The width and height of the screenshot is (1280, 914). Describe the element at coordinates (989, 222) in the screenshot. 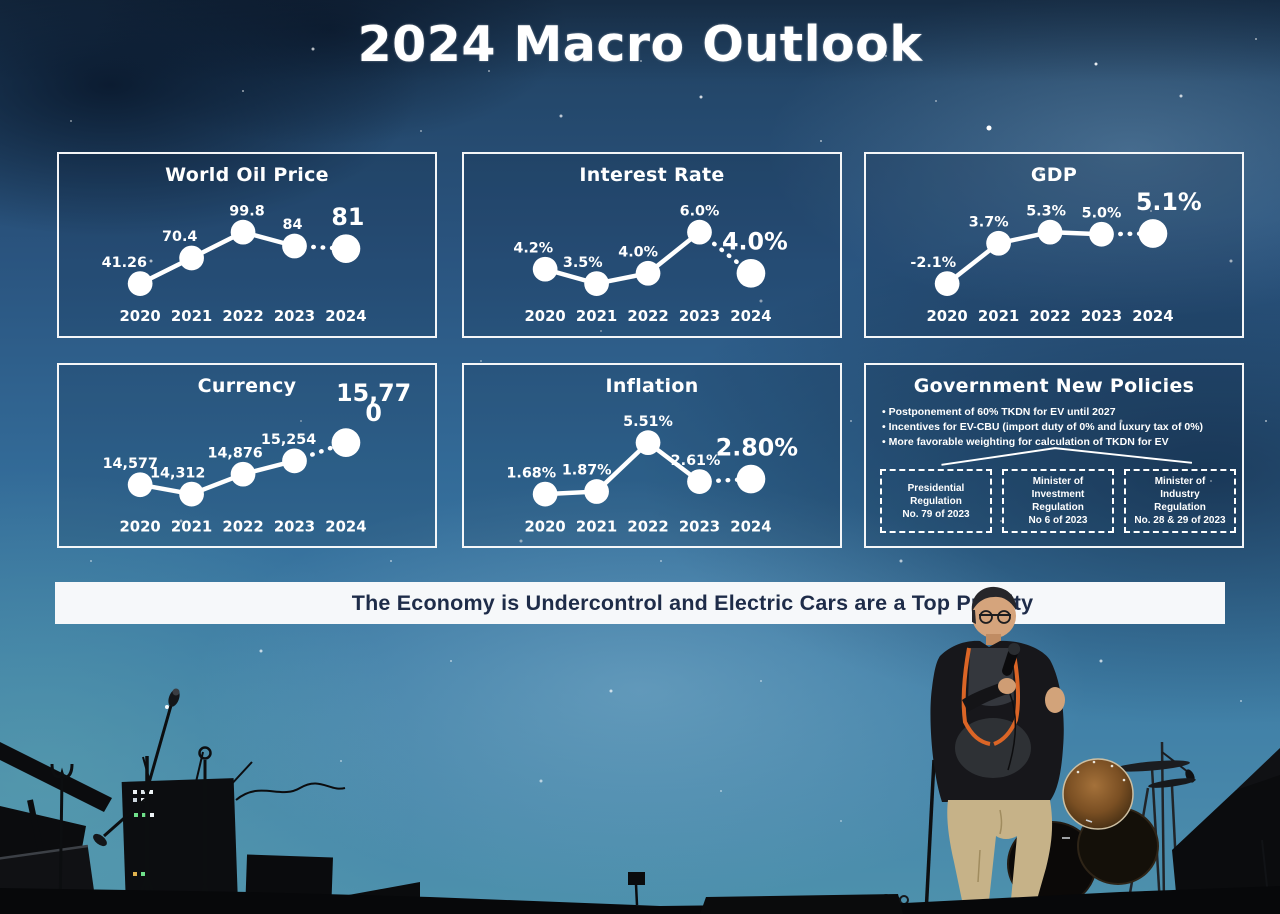

I see `chart-value-label: 3.7%` at that location.